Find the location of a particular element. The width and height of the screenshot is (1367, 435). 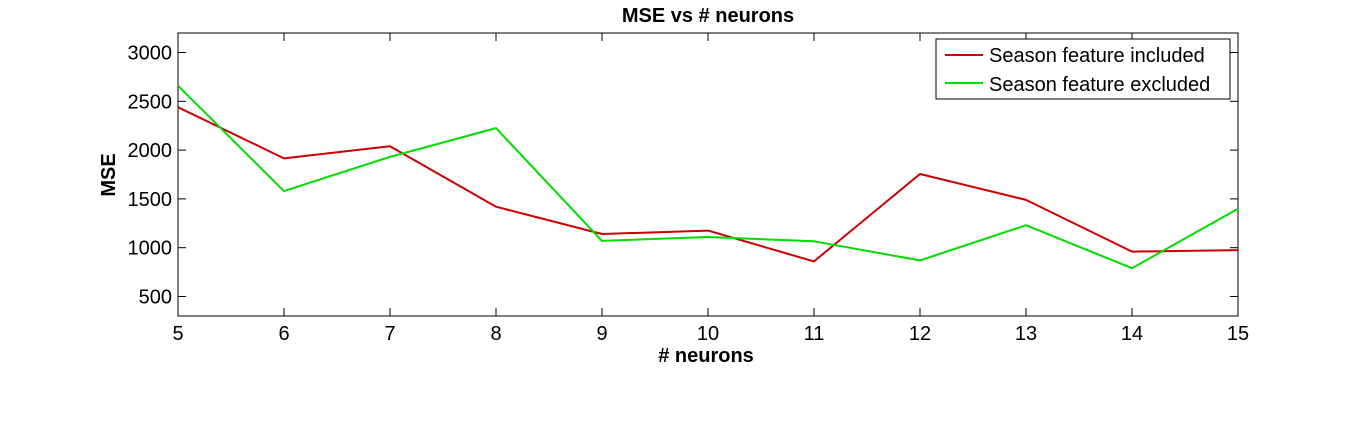

y-tick-label: 2000 is located at coordinates (150, 151).